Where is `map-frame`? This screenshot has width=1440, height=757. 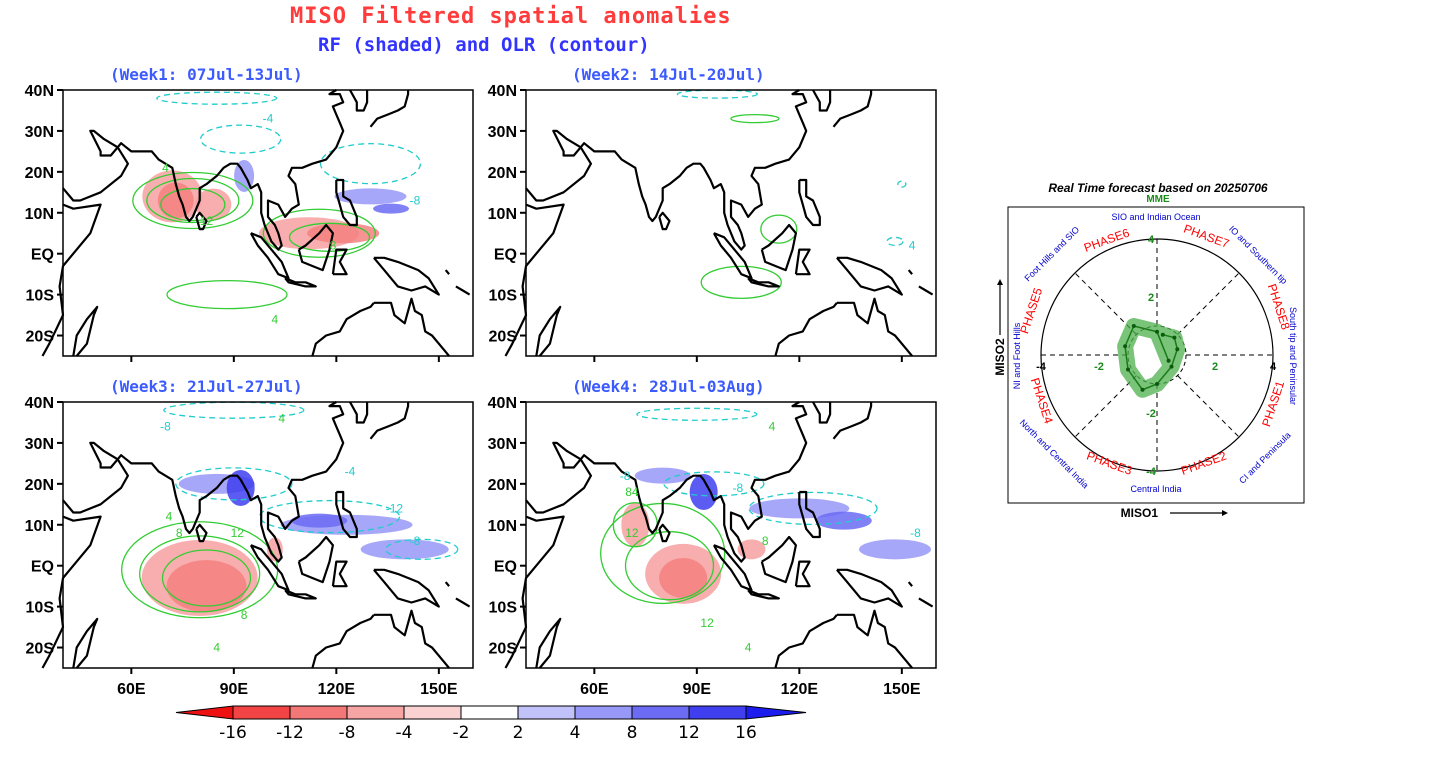 map-frame is located at coordinates (731, 223).